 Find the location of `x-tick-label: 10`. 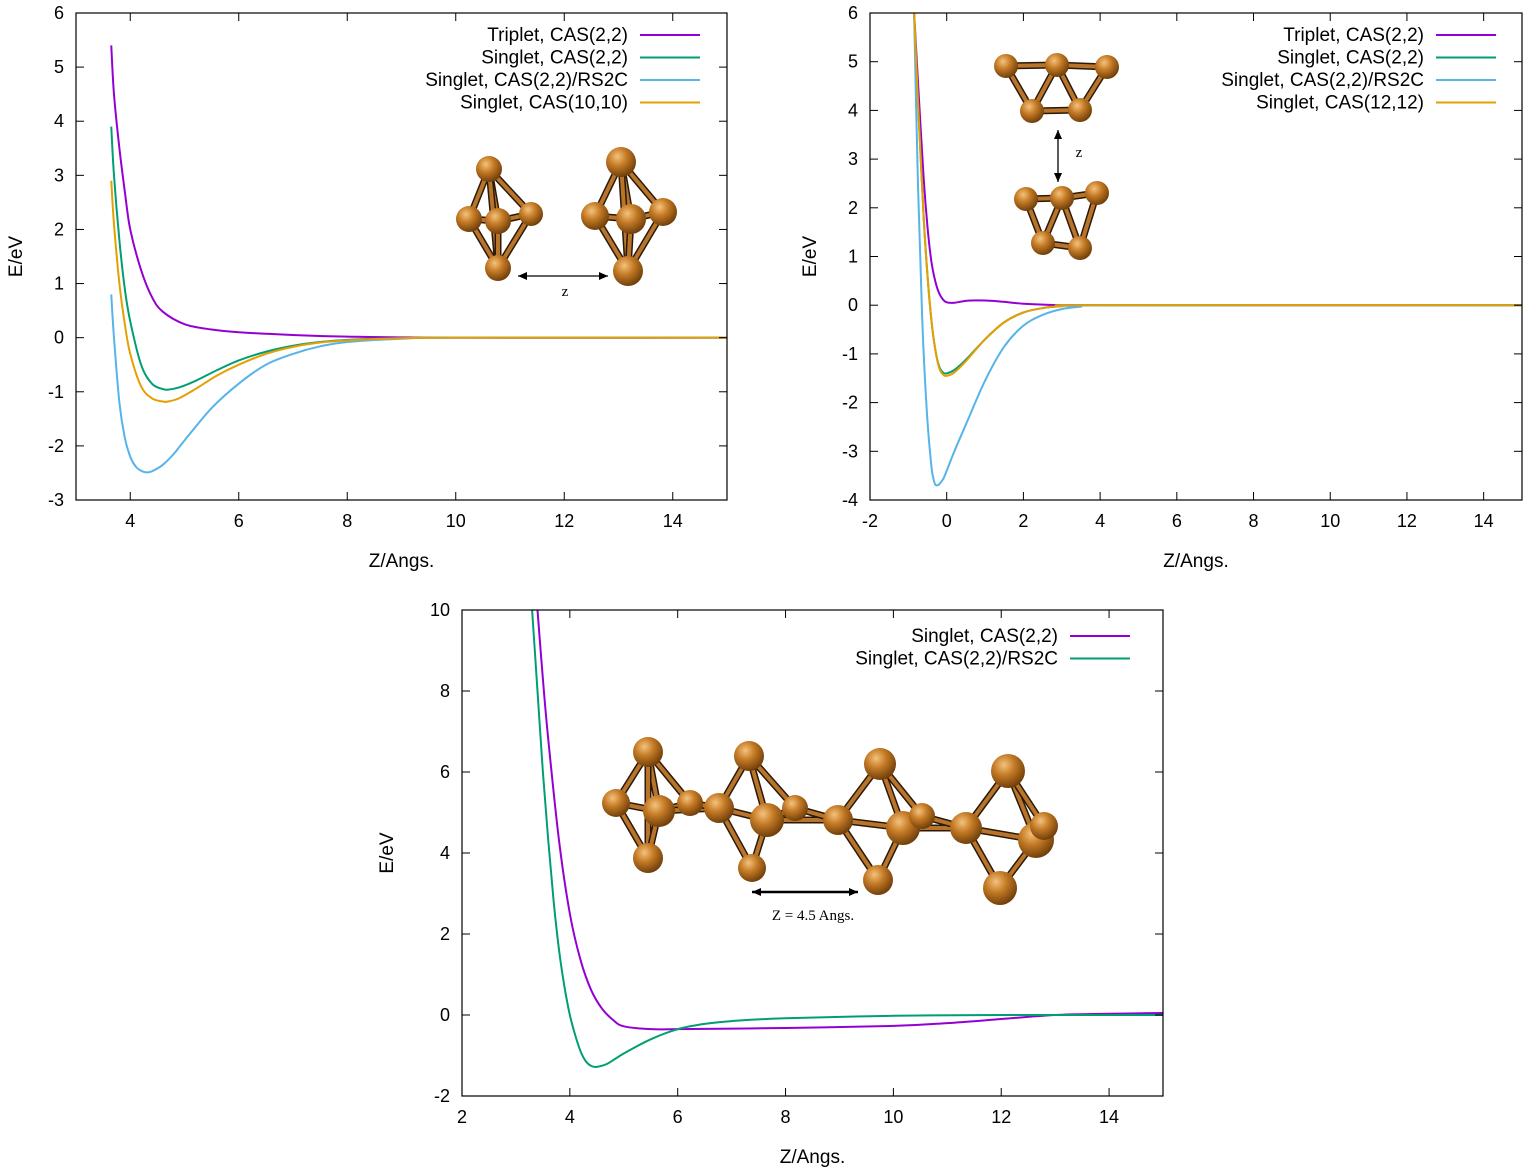

x-tick-label: 10 is located at coordinates (1330, 521).